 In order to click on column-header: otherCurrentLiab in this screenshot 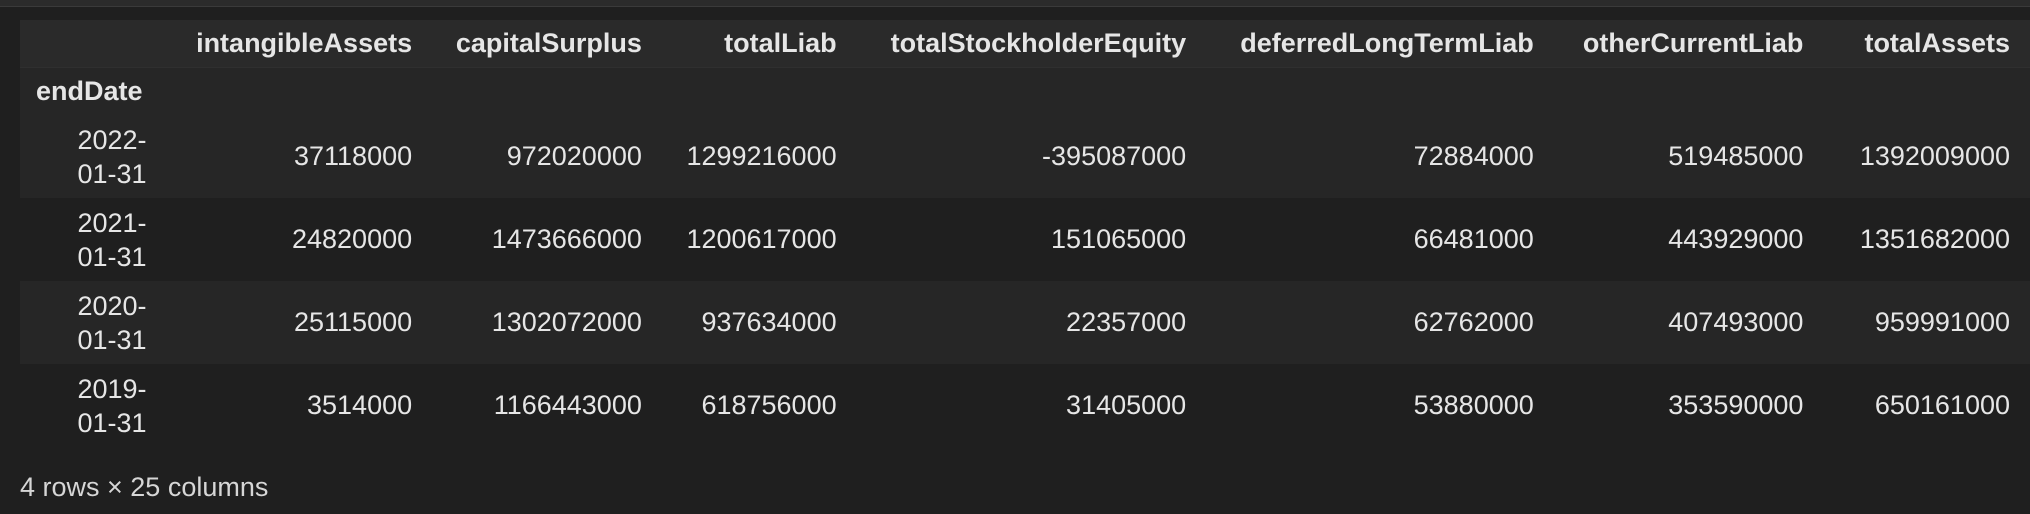, I will do `click(1688, 44)`.